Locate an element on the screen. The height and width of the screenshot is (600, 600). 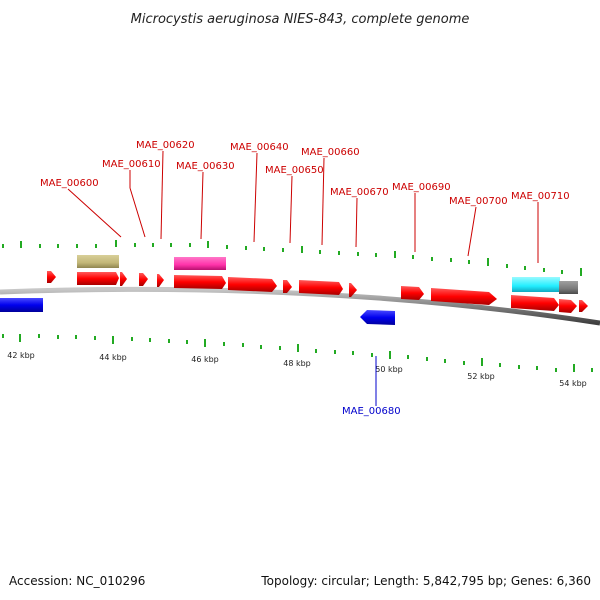
feature-magenta is located at coordinates (200, 263).